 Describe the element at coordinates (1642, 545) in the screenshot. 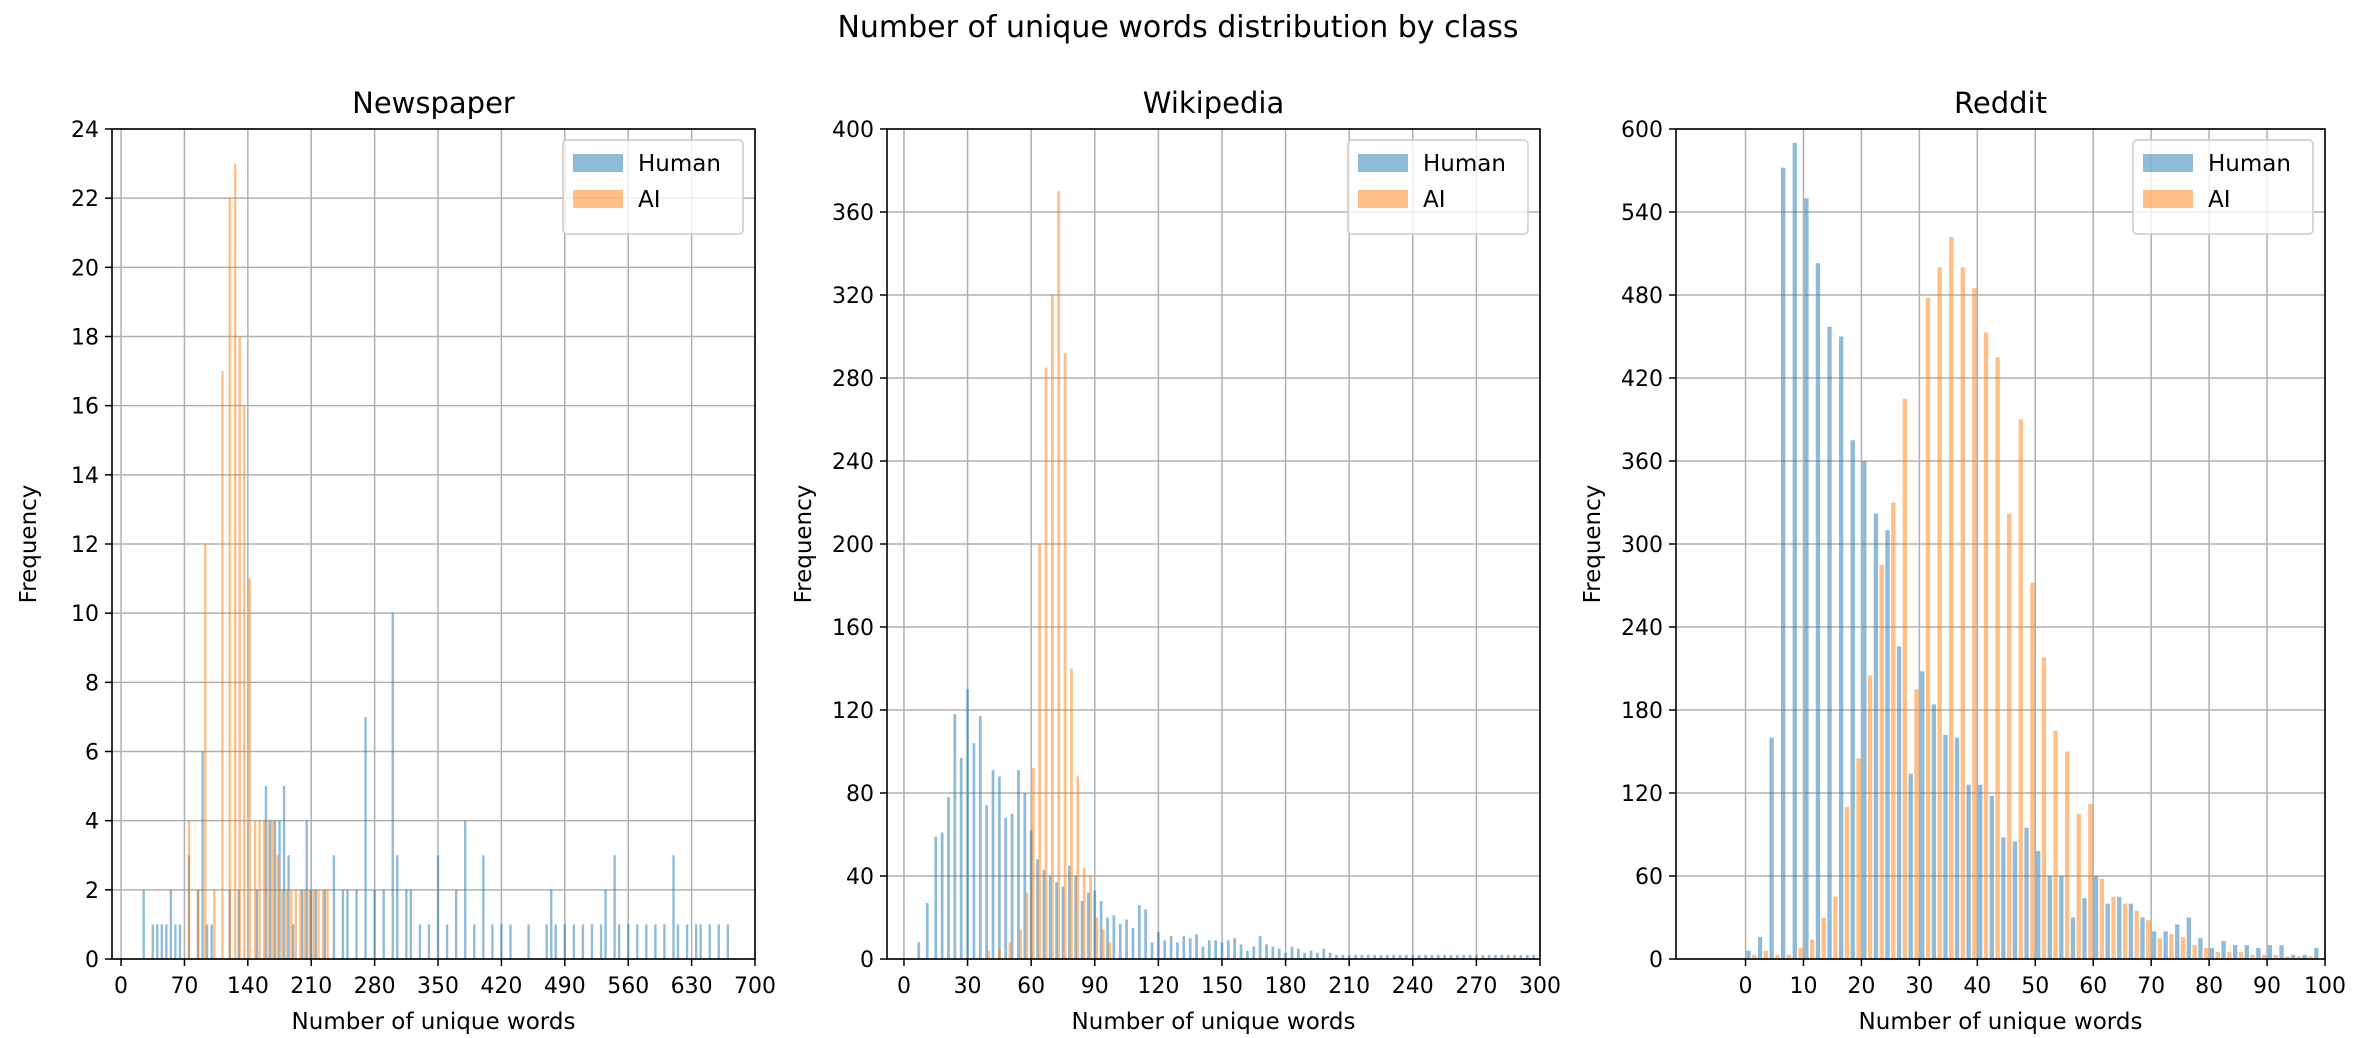

I see `y-tick-label: 300` at that location.